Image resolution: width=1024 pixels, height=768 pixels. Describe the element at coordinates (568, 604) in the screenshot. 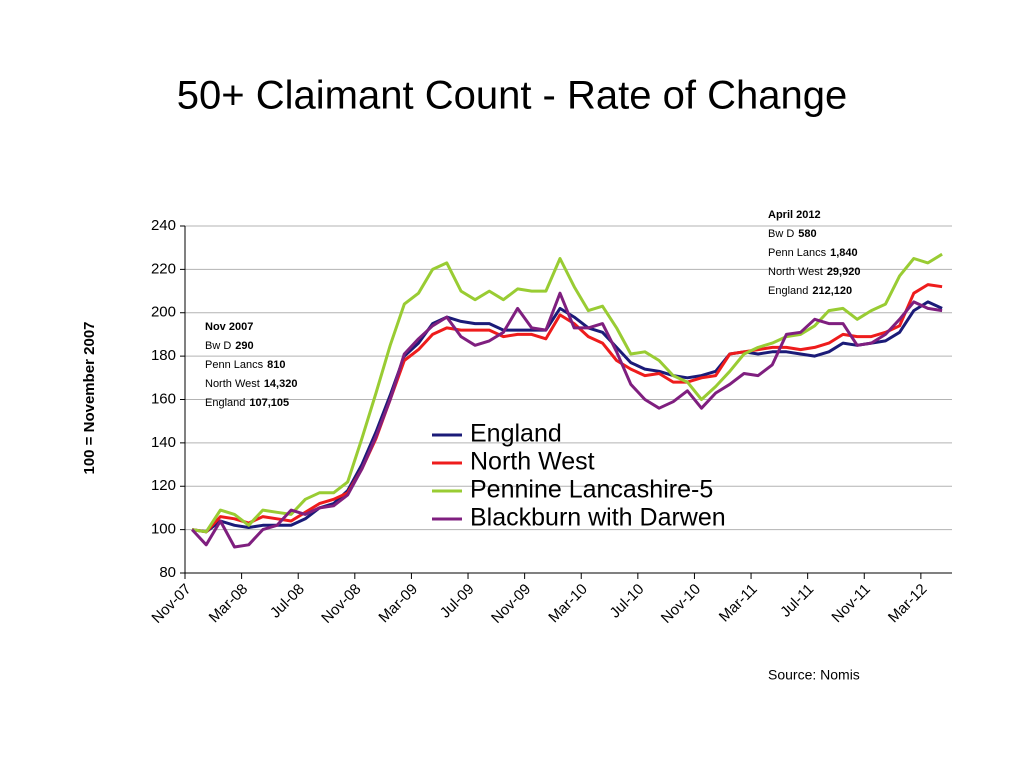

I see `x-tick-label: Mar-10` at that location.